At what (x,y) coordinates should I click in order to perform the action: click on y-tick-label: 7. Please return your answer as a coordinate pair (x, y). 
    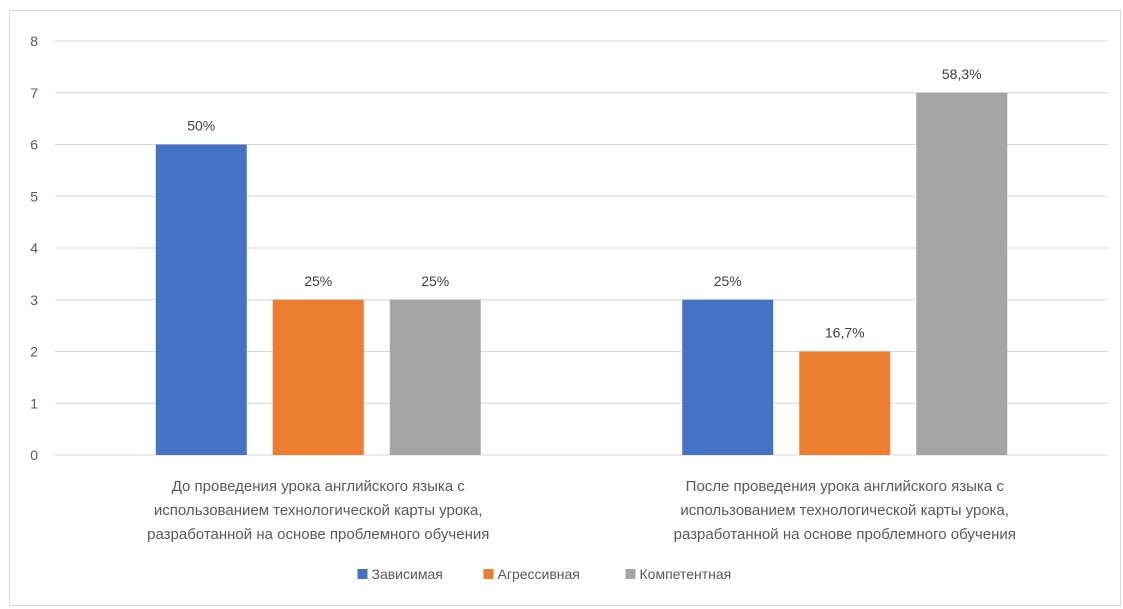
    Looking at the image, I should click on (34, 93).